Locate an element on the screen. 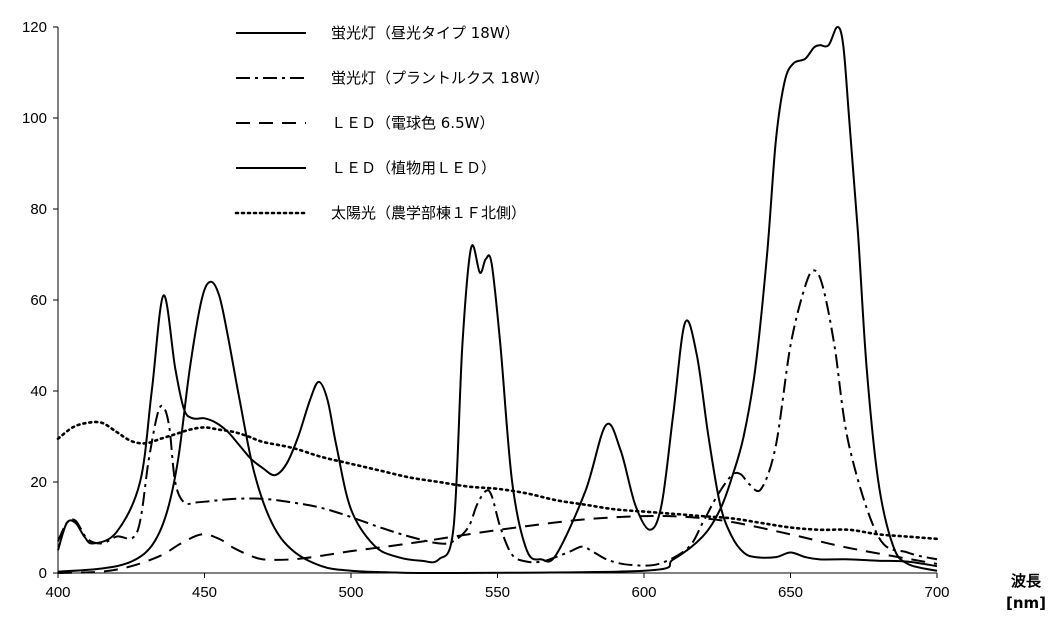 This screenshot has width=1056, height=624. legend-label-1: 蛍光灯（昼光タイプ 18W） is located at coordinates (425, 33).